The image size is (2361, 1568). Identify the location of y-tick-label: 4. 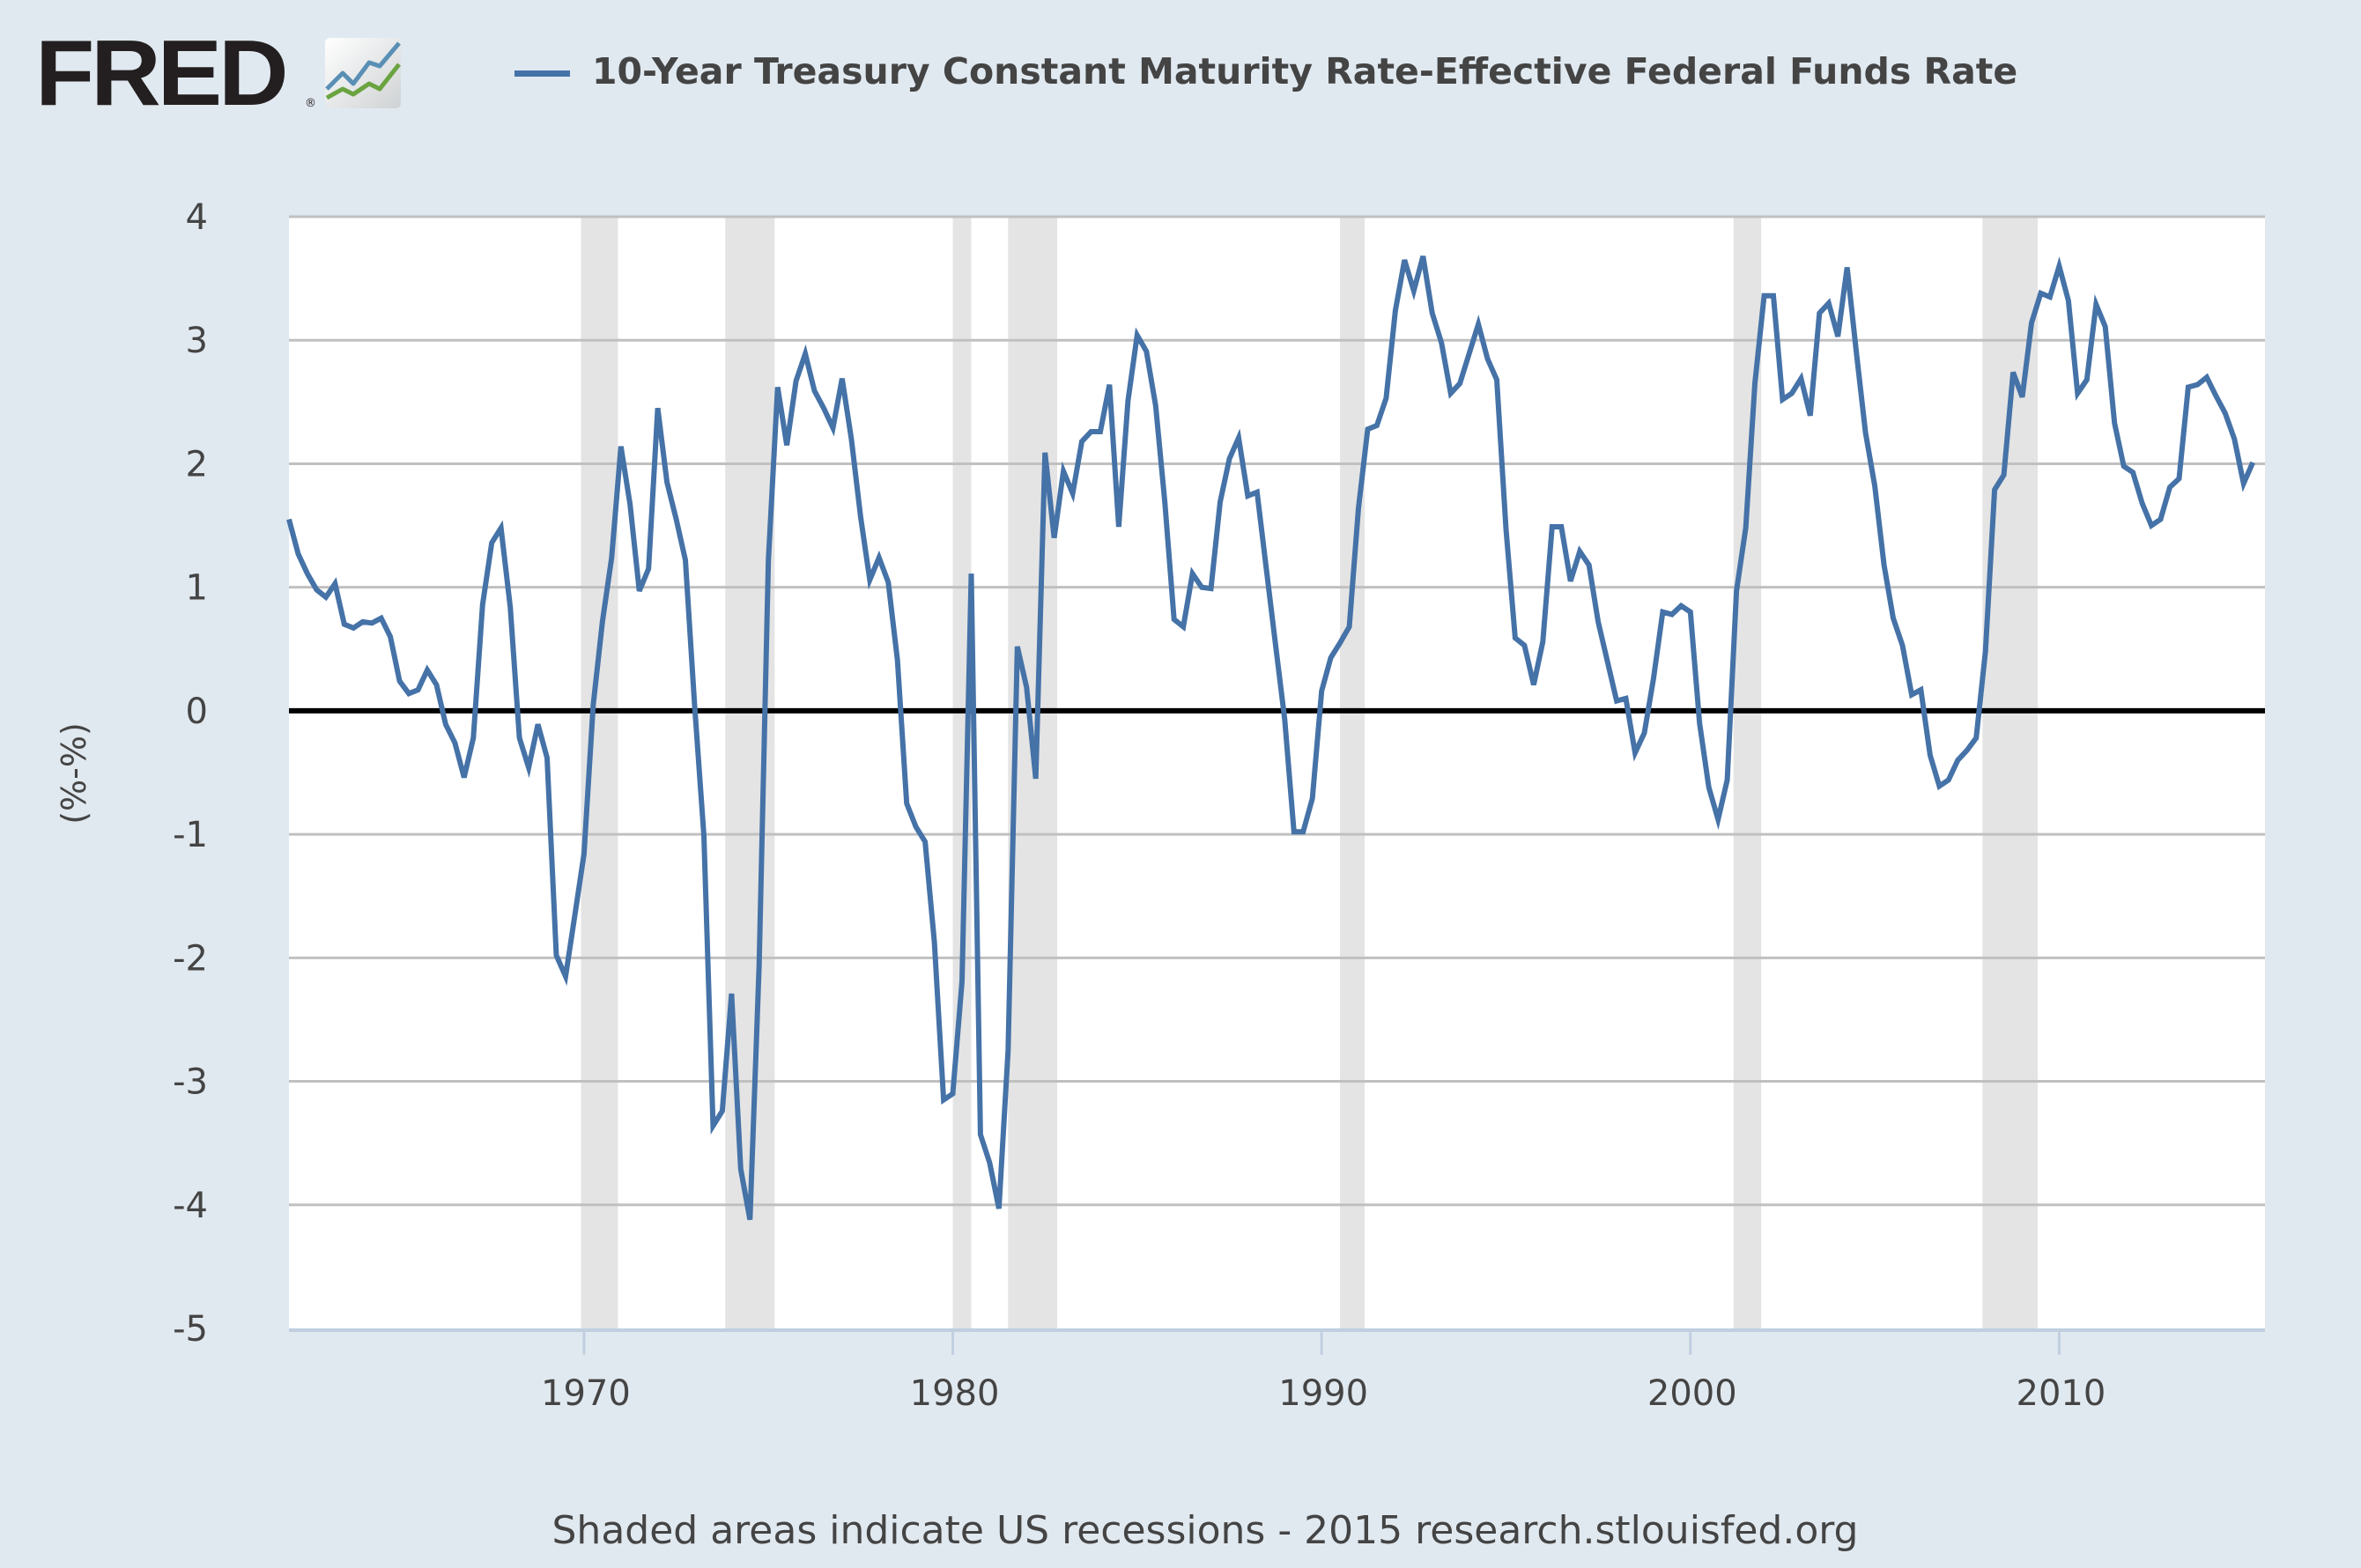
(197, 217).